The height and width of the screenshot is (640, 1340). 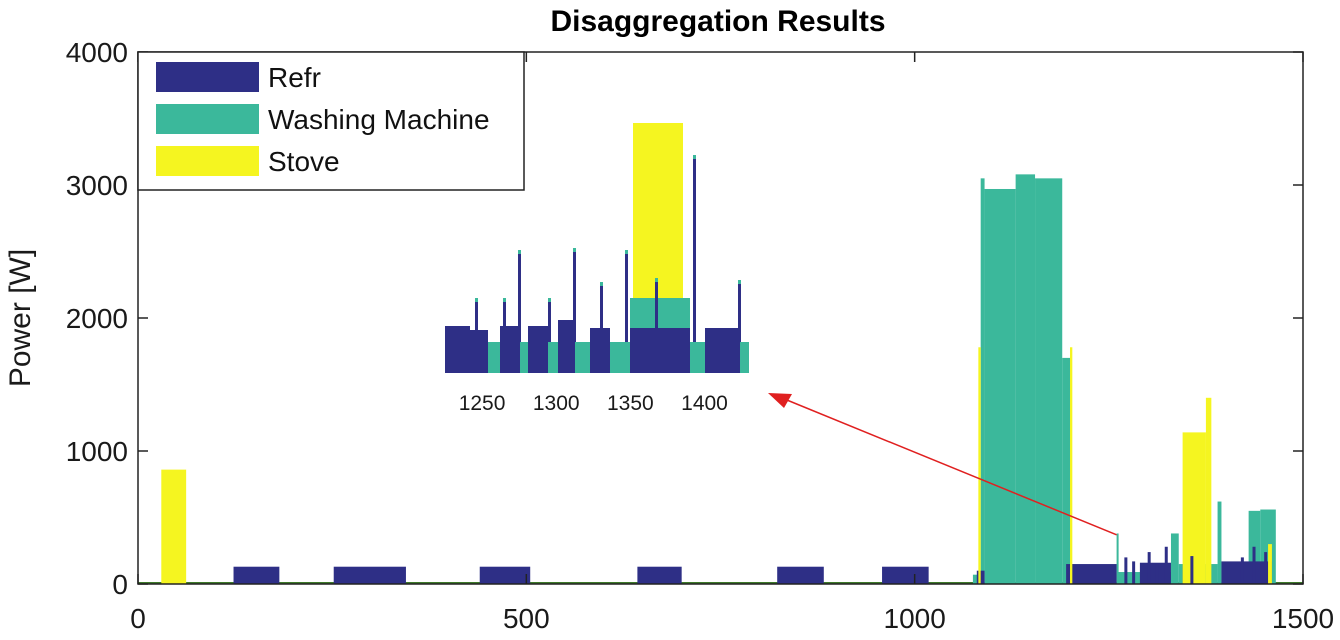 What do you see at coordinates (717, 21) in the screenshot?
I see `chart-title: Disaggregation Results` at bounding box center [717, 21].